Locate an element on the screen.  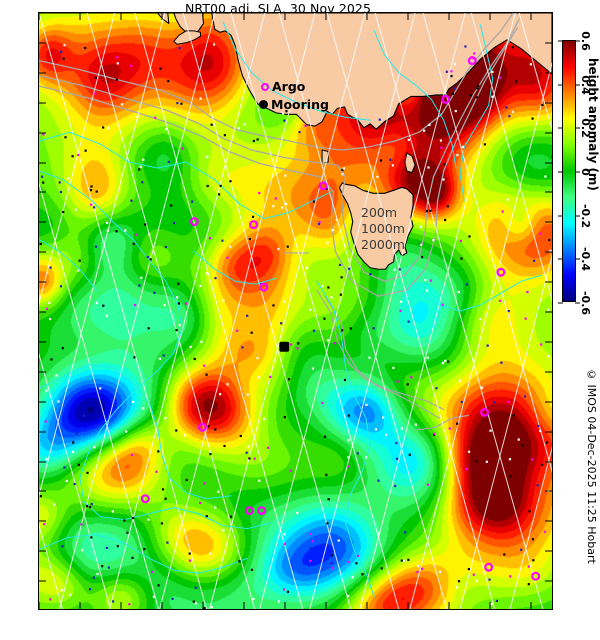
mooring-marker is located at coordinates (284, 346).